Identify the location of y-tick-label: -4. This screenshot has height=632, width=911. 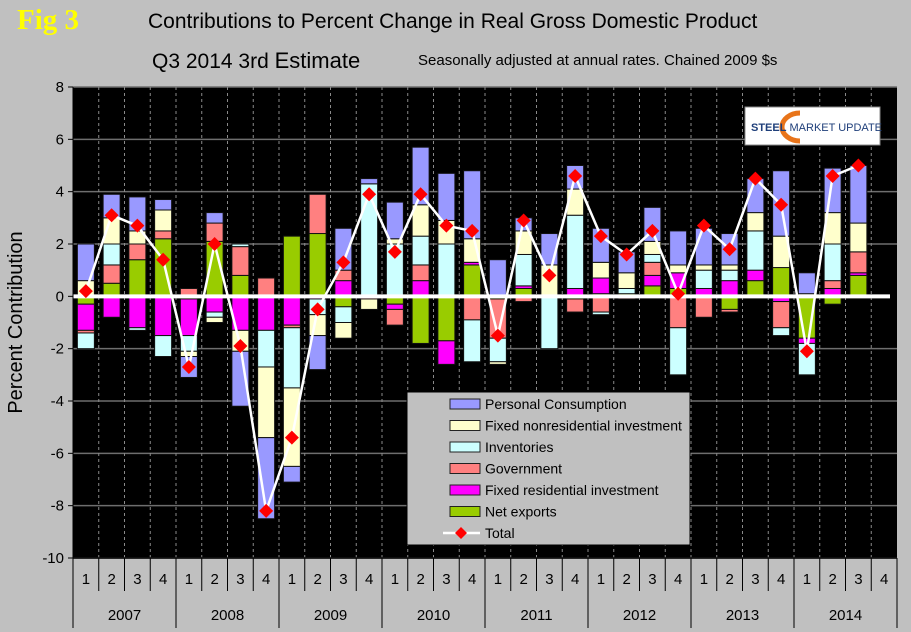
(57, 401).